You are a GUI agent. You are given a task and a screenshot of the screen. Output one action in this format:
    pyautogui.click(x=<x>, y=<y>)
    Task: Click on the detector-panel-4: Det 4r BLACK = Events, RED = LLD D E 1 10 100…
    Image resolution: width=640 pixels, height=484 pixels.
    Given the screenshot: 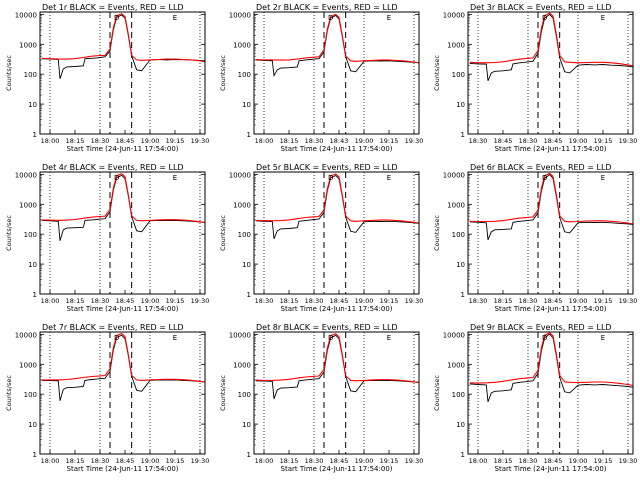 What is the action you would take?
    pyautogui.click(x=107, y=238)
    